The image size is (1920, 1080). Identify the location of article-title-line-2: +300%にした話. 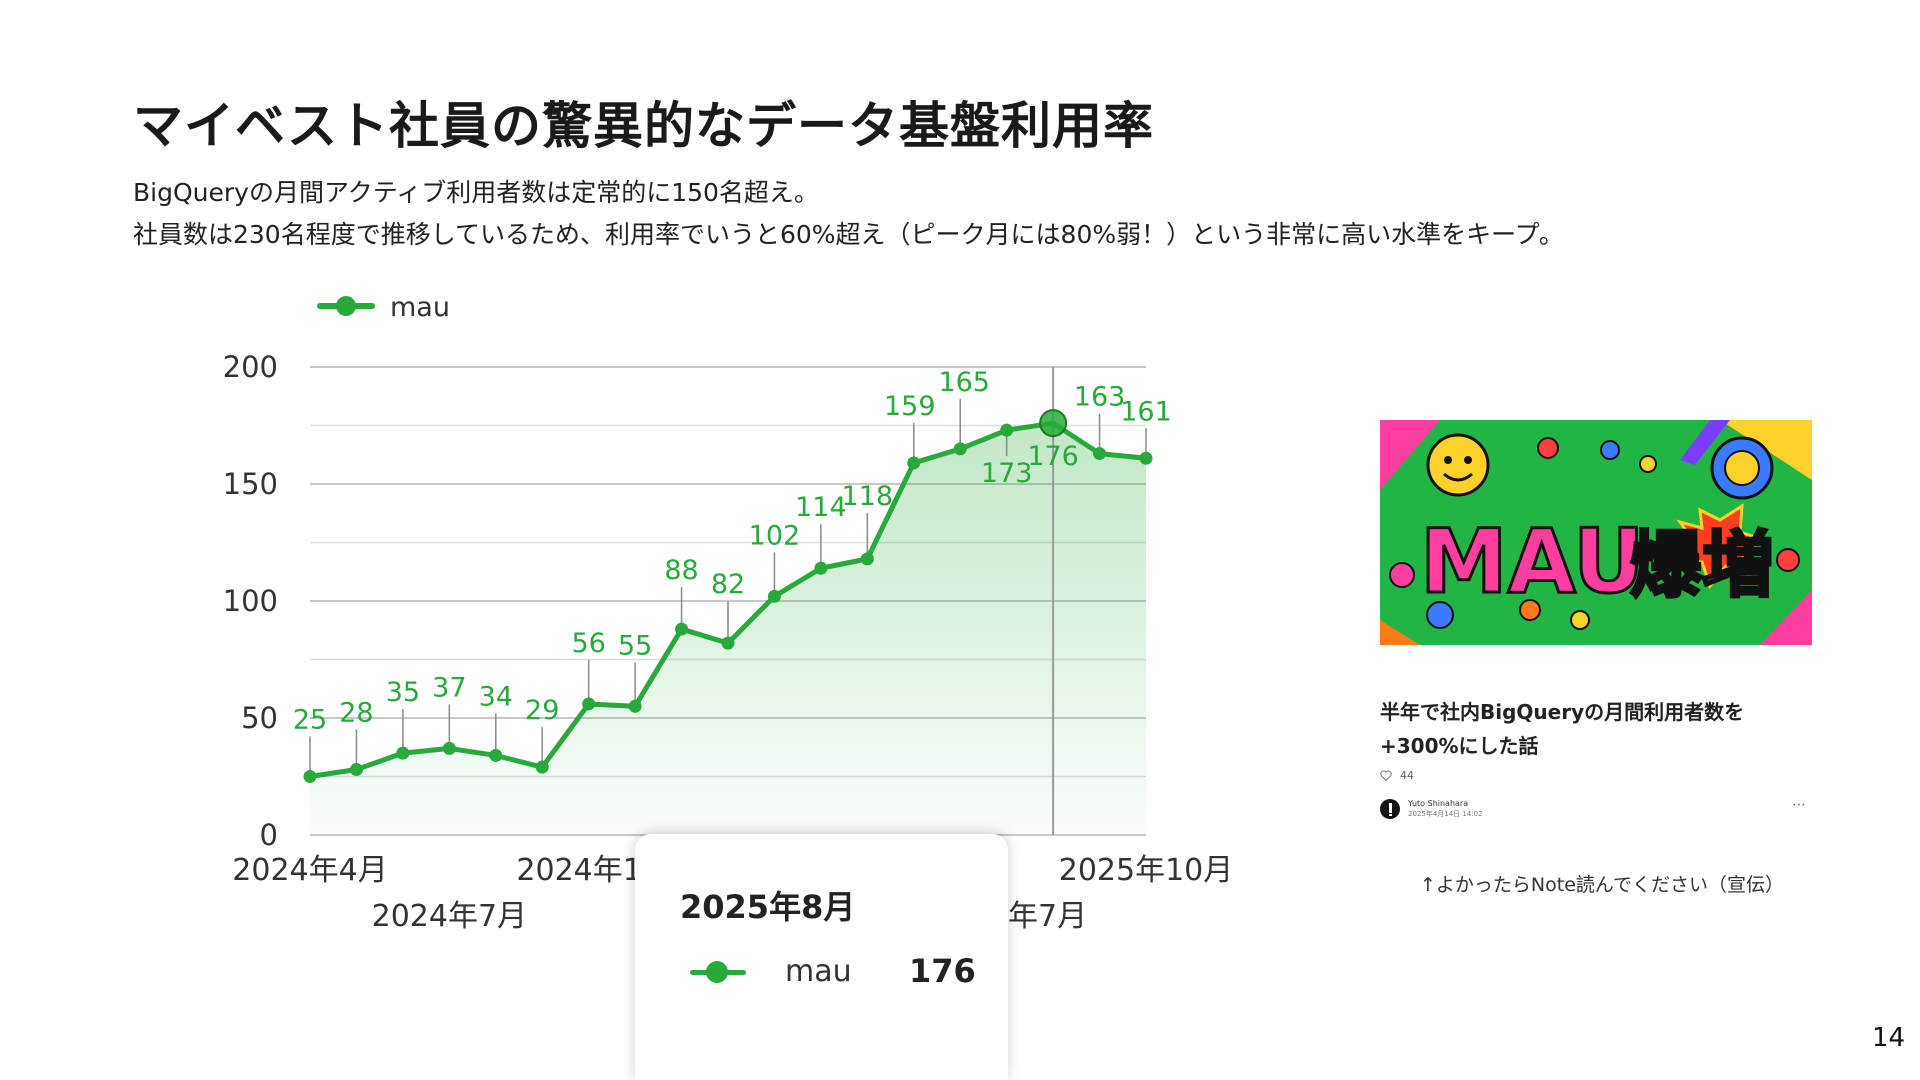
(1459, 746).